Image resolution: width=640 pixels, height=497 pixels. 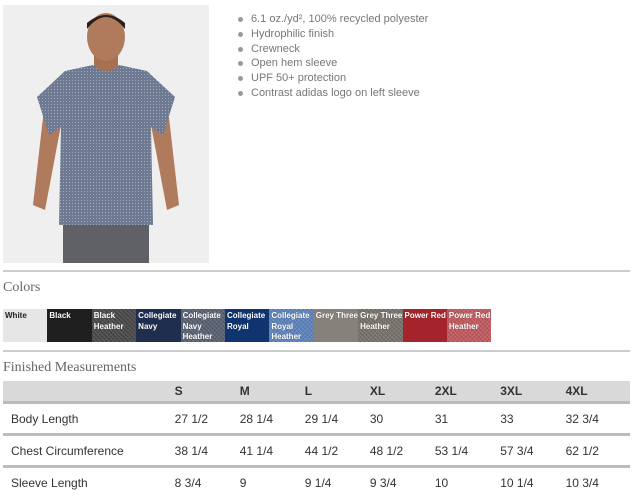 What do you see at coordinates (188, 482) in the screenshot?
I see `measurement-cell: 8 3/4` at bounding box center [188, 482].